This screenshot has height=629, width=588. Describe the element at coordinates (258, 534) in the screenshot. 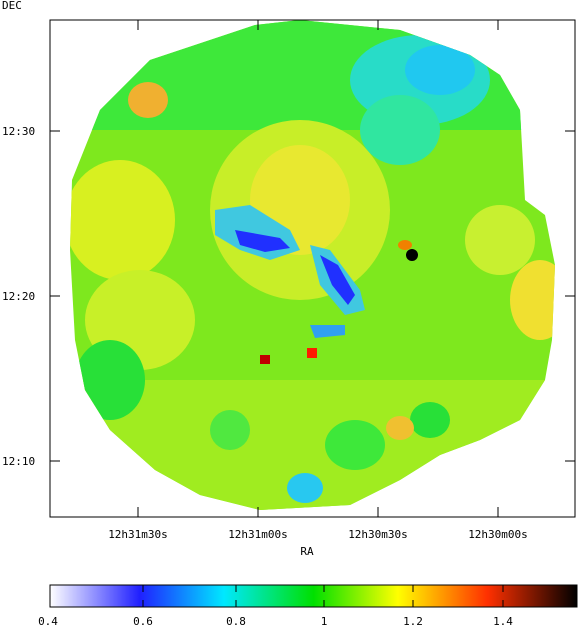

I see `ra-tick-label: 12h31m00s` at that location.